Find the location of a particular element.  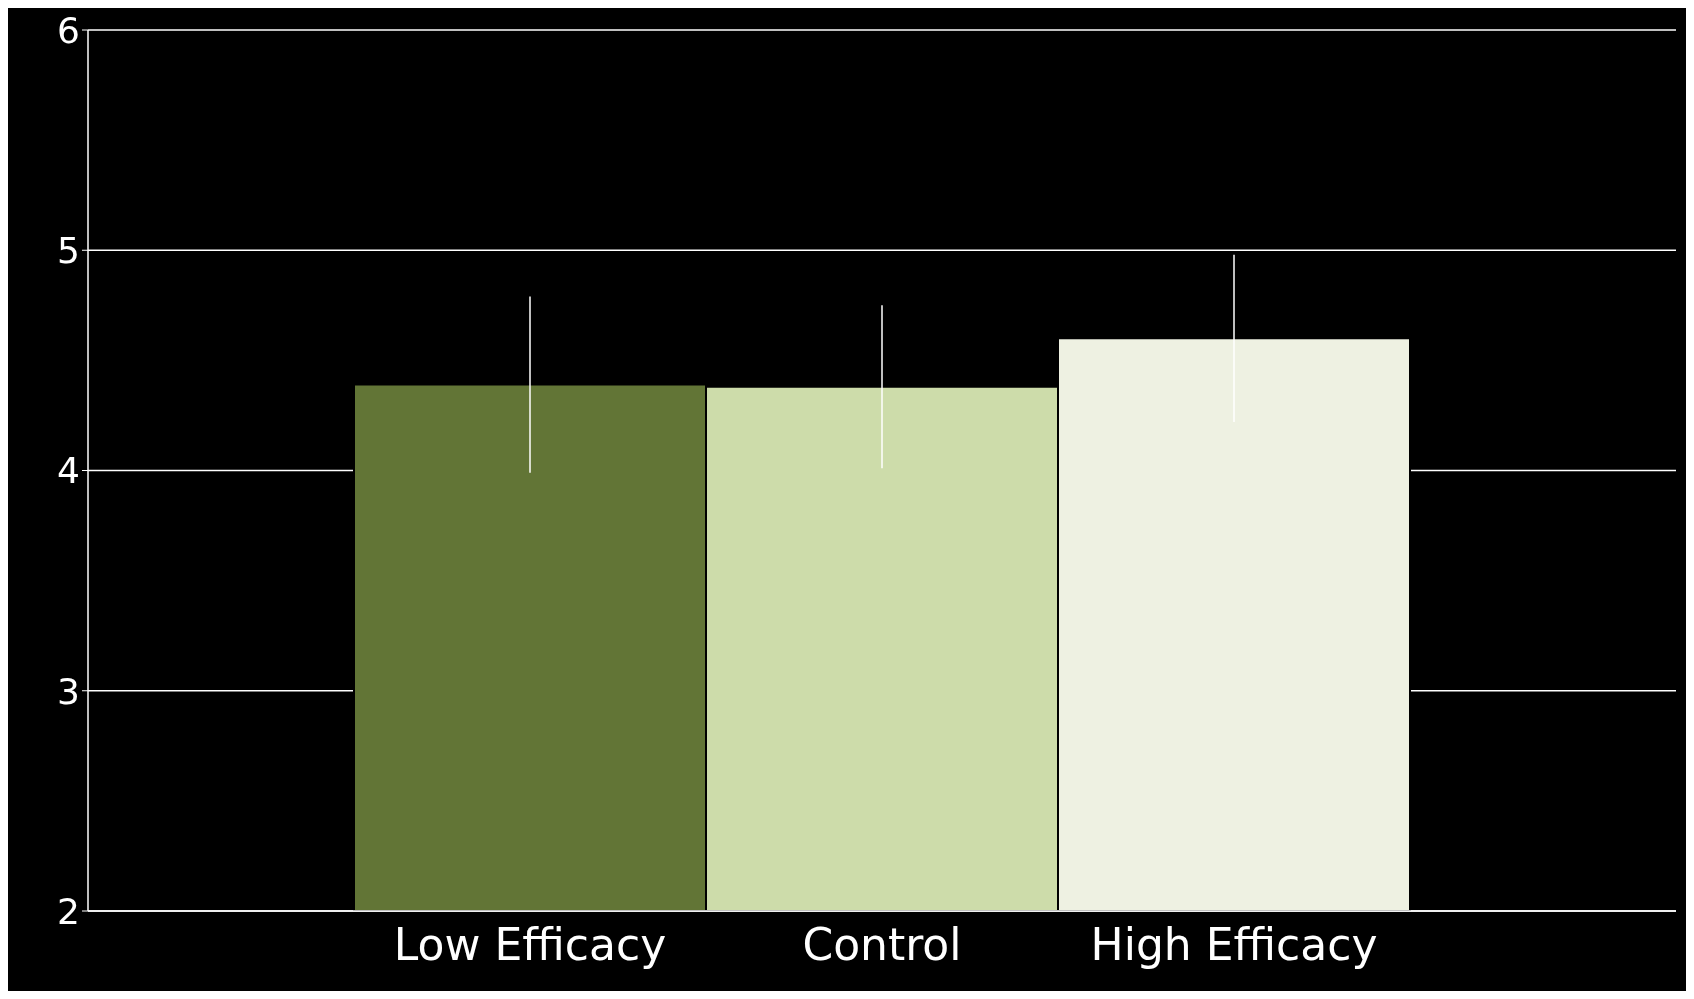

x-tick-label: Low Efficacy is located at coordinates (530, 945).